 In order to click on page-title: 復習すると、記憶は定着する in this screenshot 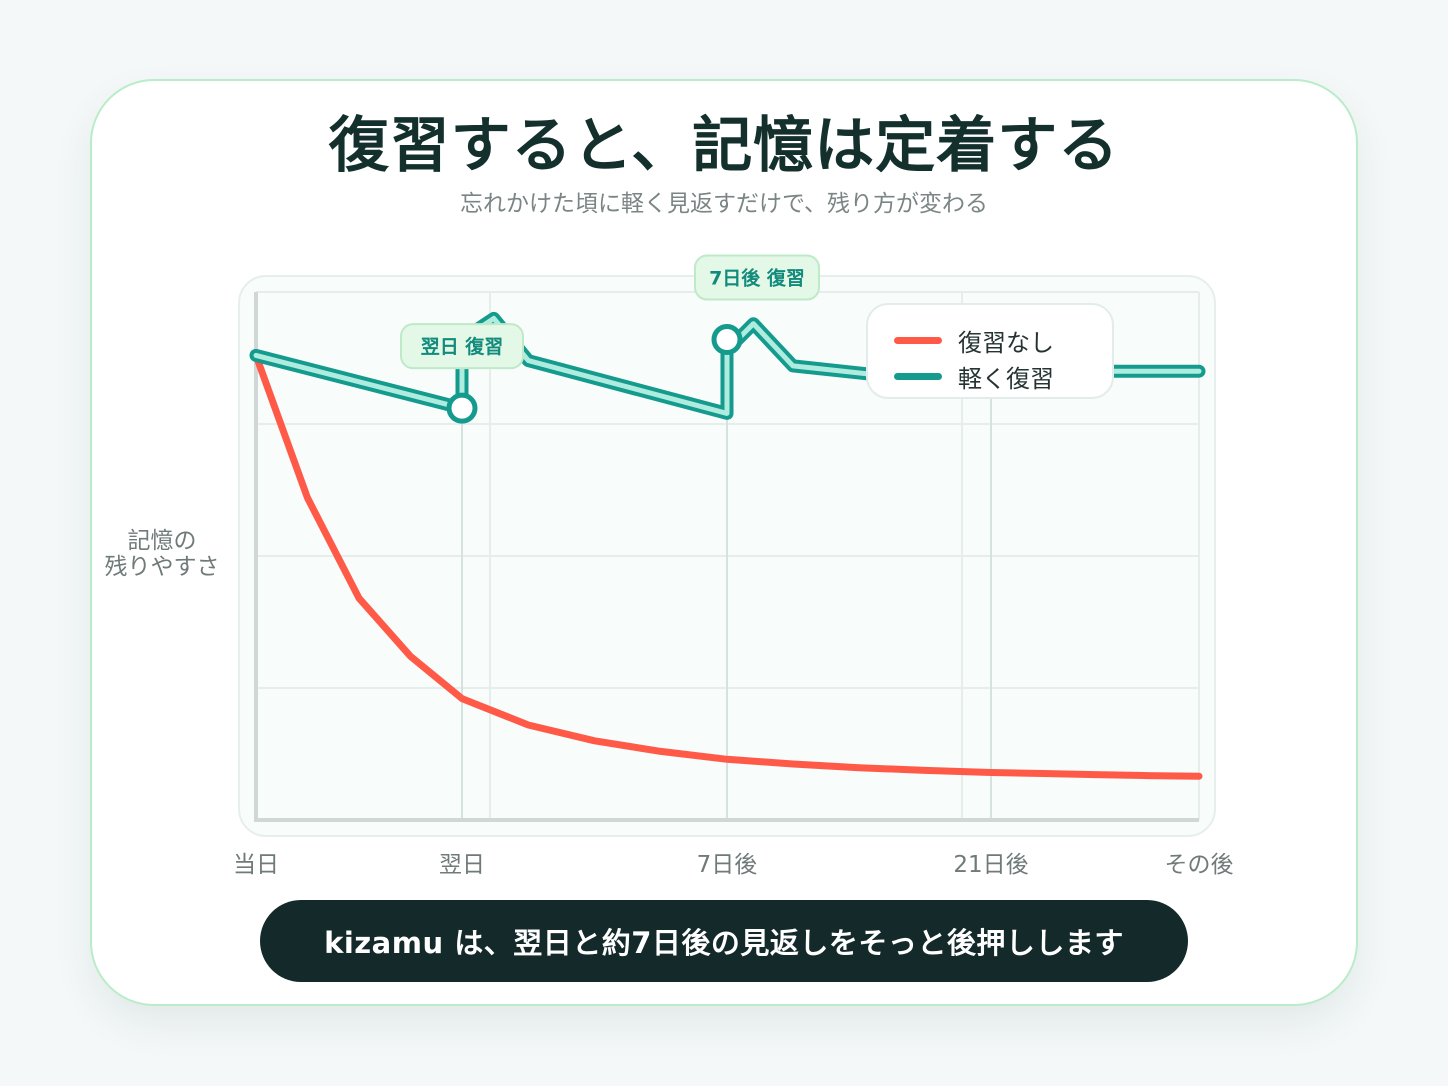, I will do `click(724, 146)`.